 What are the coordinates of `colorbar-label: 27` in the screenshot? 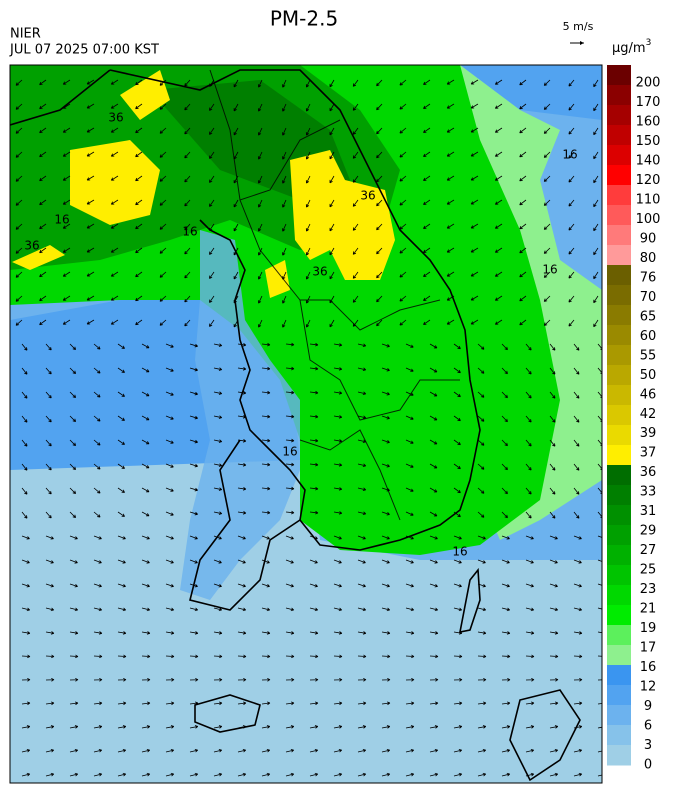 It's located at (648, 550).